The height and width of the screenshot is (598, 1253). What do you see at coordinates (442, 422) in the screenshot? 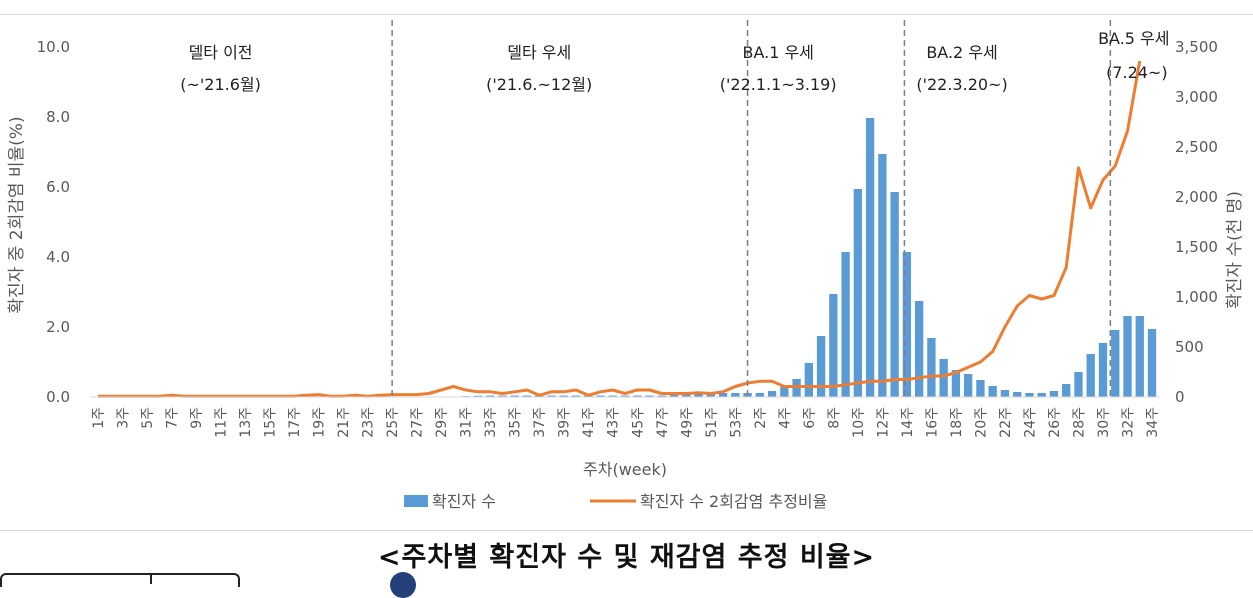
I see `x-tick-label: 29주` at bounding box center [442, 422].